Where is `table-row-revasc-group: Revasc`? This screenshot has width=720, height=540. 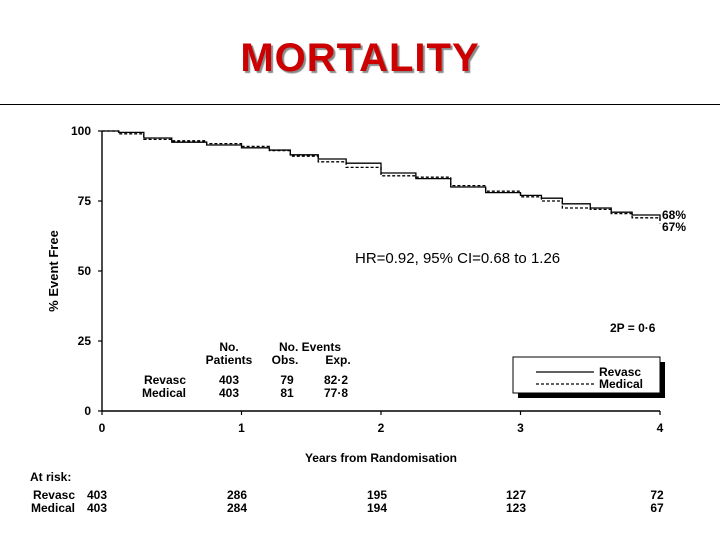 table-row-revasc-group: Revasc is located at coordinates (165, 380).